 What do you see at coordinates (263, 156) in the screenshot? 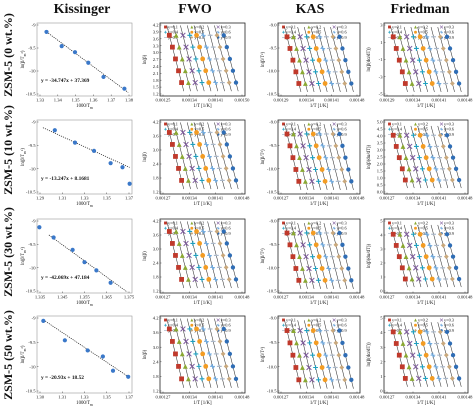
I see `y-axis-label: ln(β/T²)` at bounding box center [263, 156].